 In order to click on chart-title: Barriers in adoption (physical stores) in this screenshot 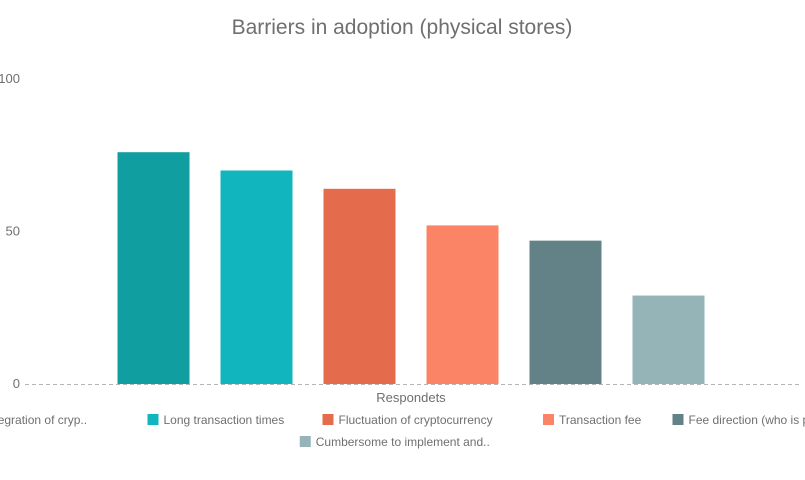, I will do `click(402, 27)`.